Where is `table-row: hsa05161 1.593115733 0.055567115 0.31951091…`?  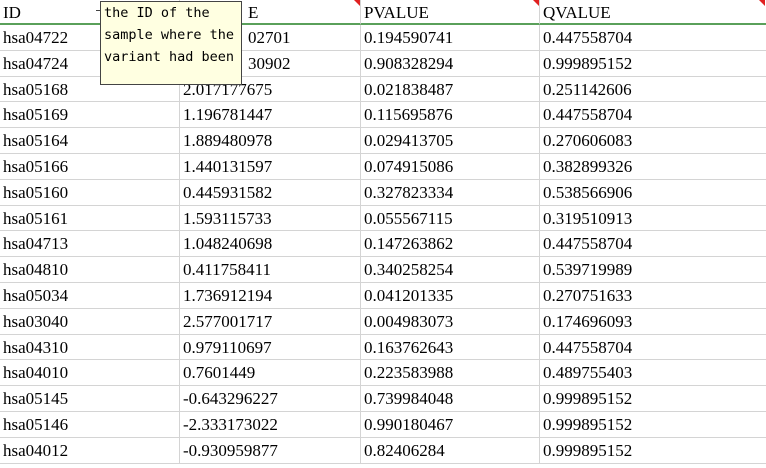 table-row: hsa05161 1.593115733 0.055567115 0.31951091… is located at coordinates (383, 218).